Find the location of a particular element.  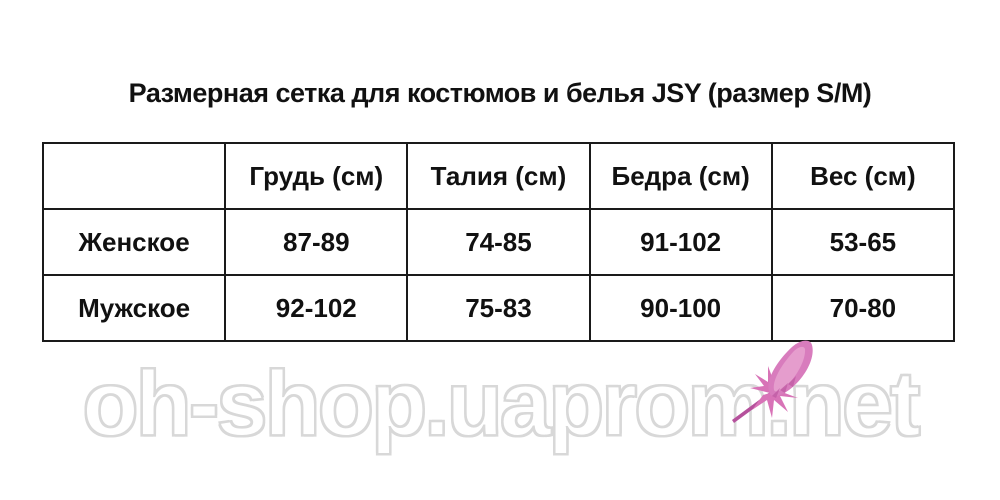

feather-icon is located at coordinates (772, 381).